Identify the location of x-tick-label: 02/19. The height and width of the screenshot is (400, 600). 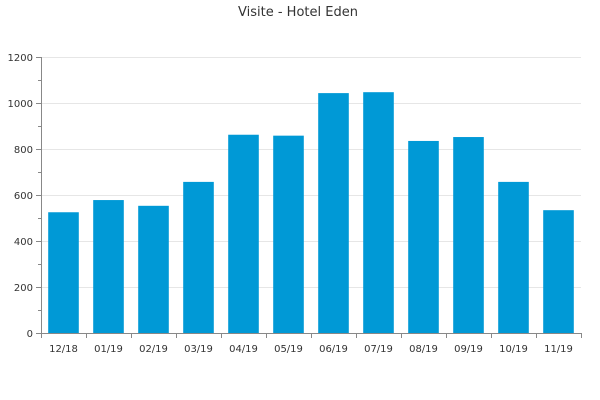
(153, 349).